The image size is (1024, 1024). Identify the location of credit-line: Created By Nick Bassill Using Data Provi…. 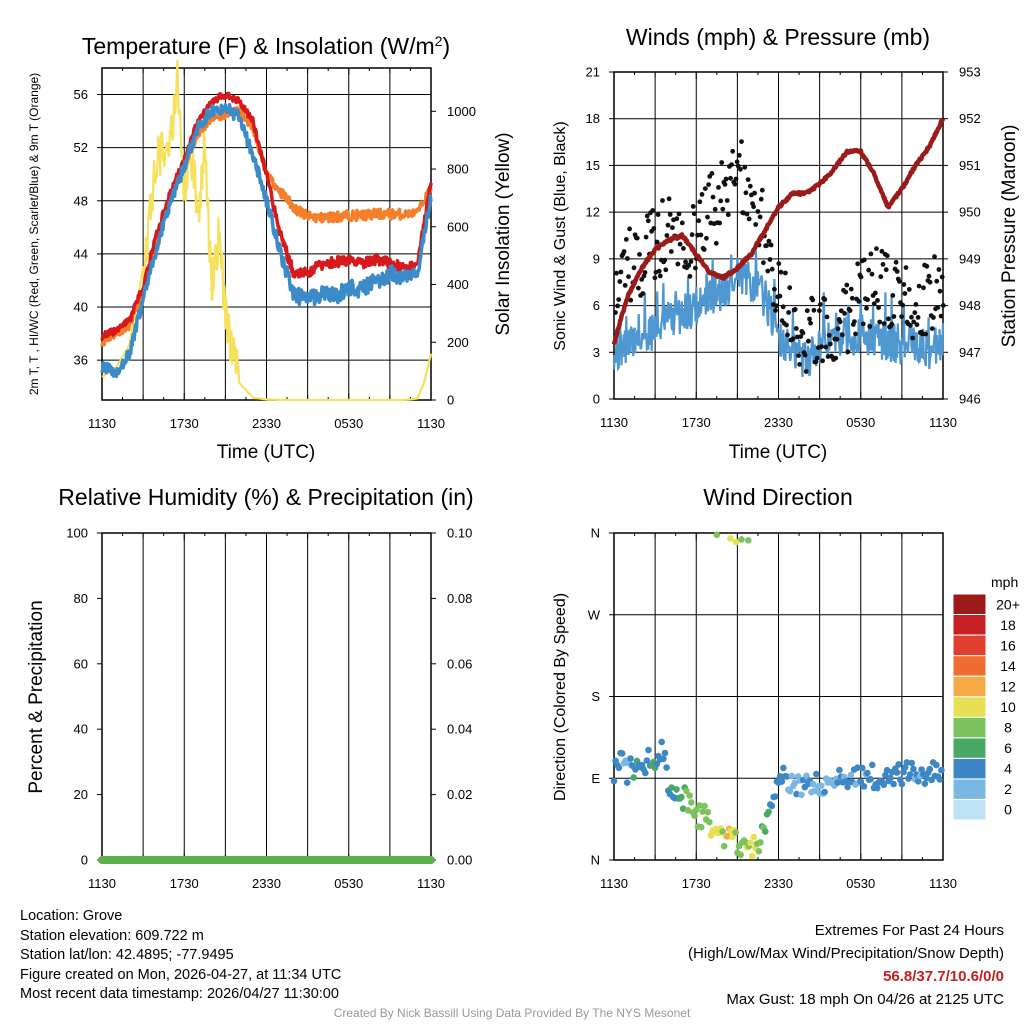
(512, 1013).